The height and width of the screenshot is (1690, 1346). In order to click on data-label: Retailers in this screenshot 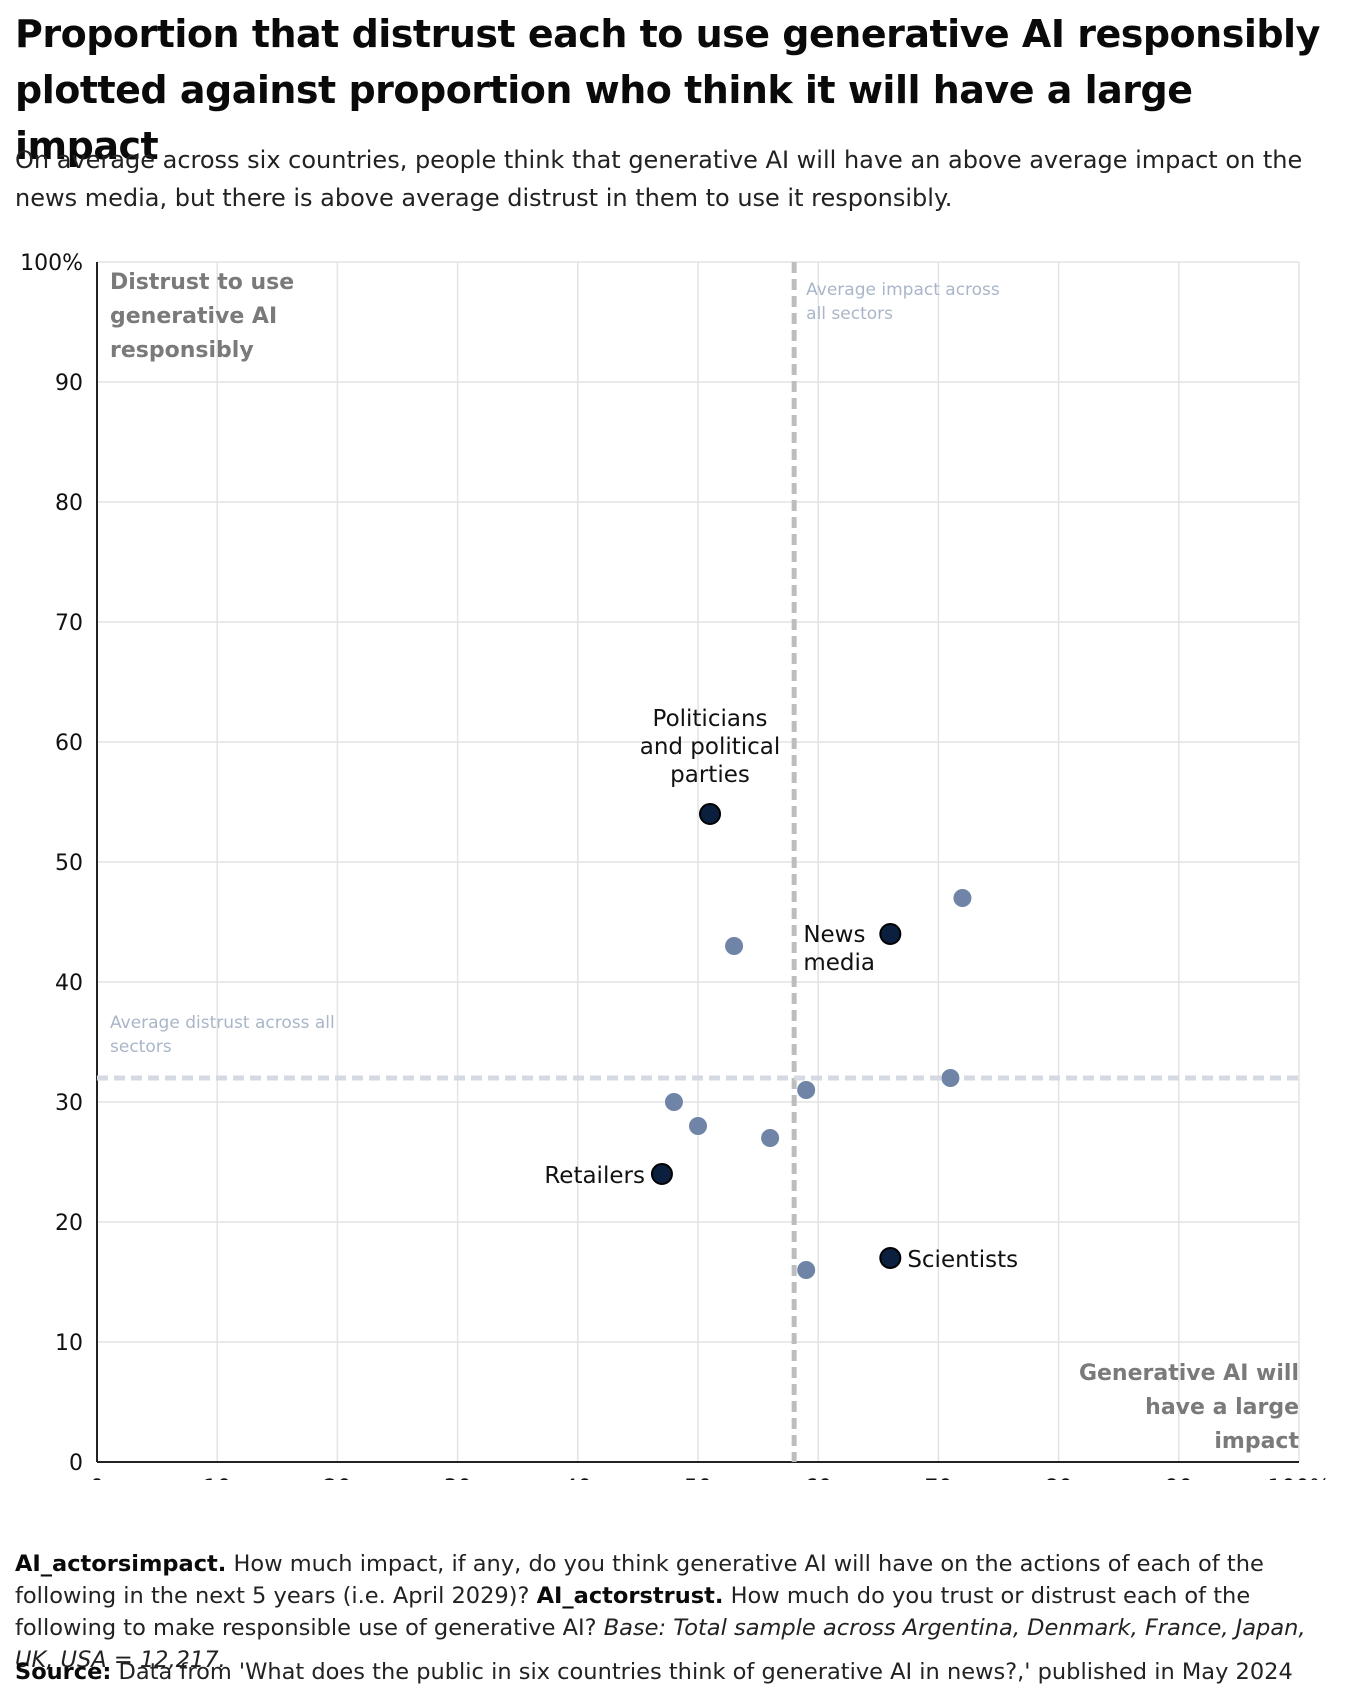, I will do `click(594, 1176)`.